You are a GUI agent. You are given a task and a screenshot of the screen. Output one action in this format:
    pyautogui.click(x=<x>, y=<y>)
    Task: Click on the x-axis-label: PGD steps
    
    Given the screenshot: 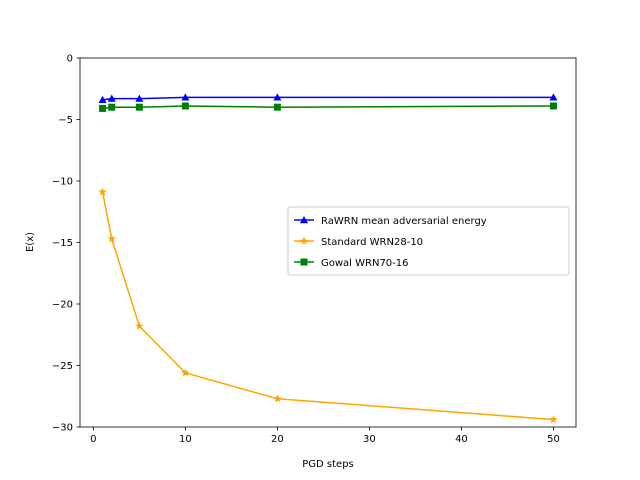 What is the action you would take?
    pyautogui.click(x=328, y=464)
    